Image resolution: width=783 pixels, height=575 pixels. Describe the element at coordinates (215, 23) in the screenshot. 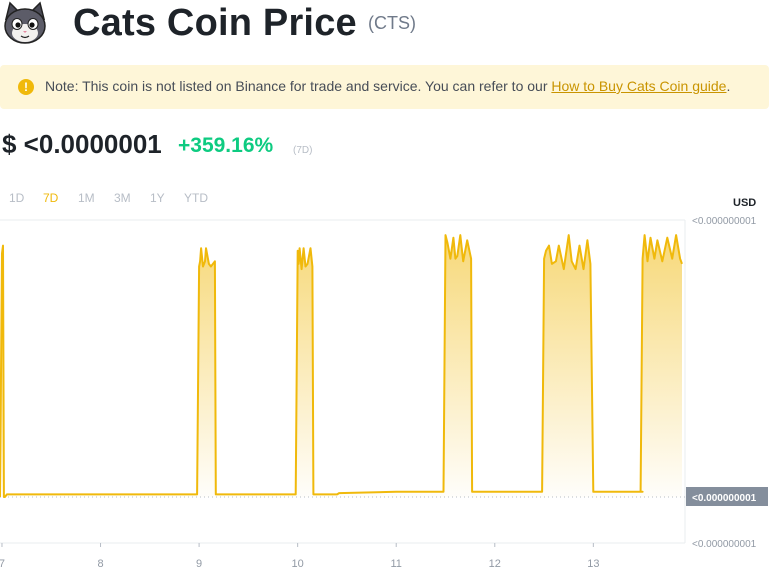

I see `page-title: Cats Coin Price` at that location.